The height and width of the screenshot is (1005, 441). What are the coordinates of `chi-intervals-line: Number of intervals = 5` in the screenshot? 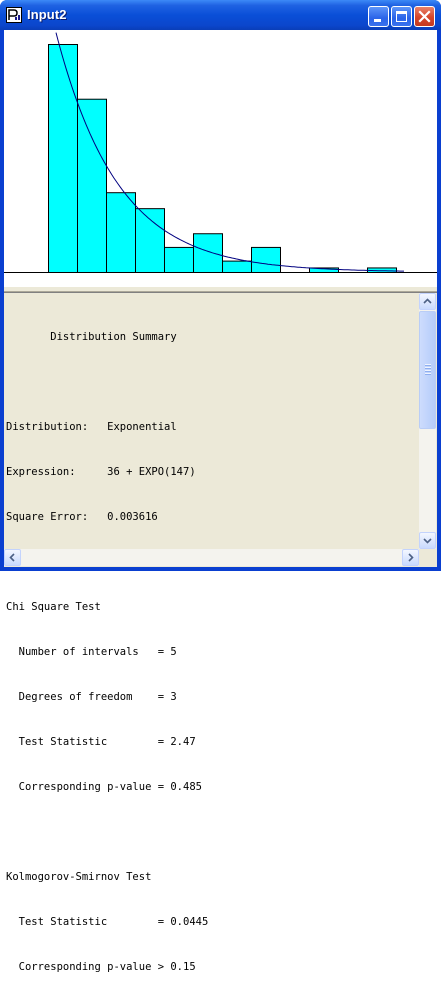 It's located at (91, 652).